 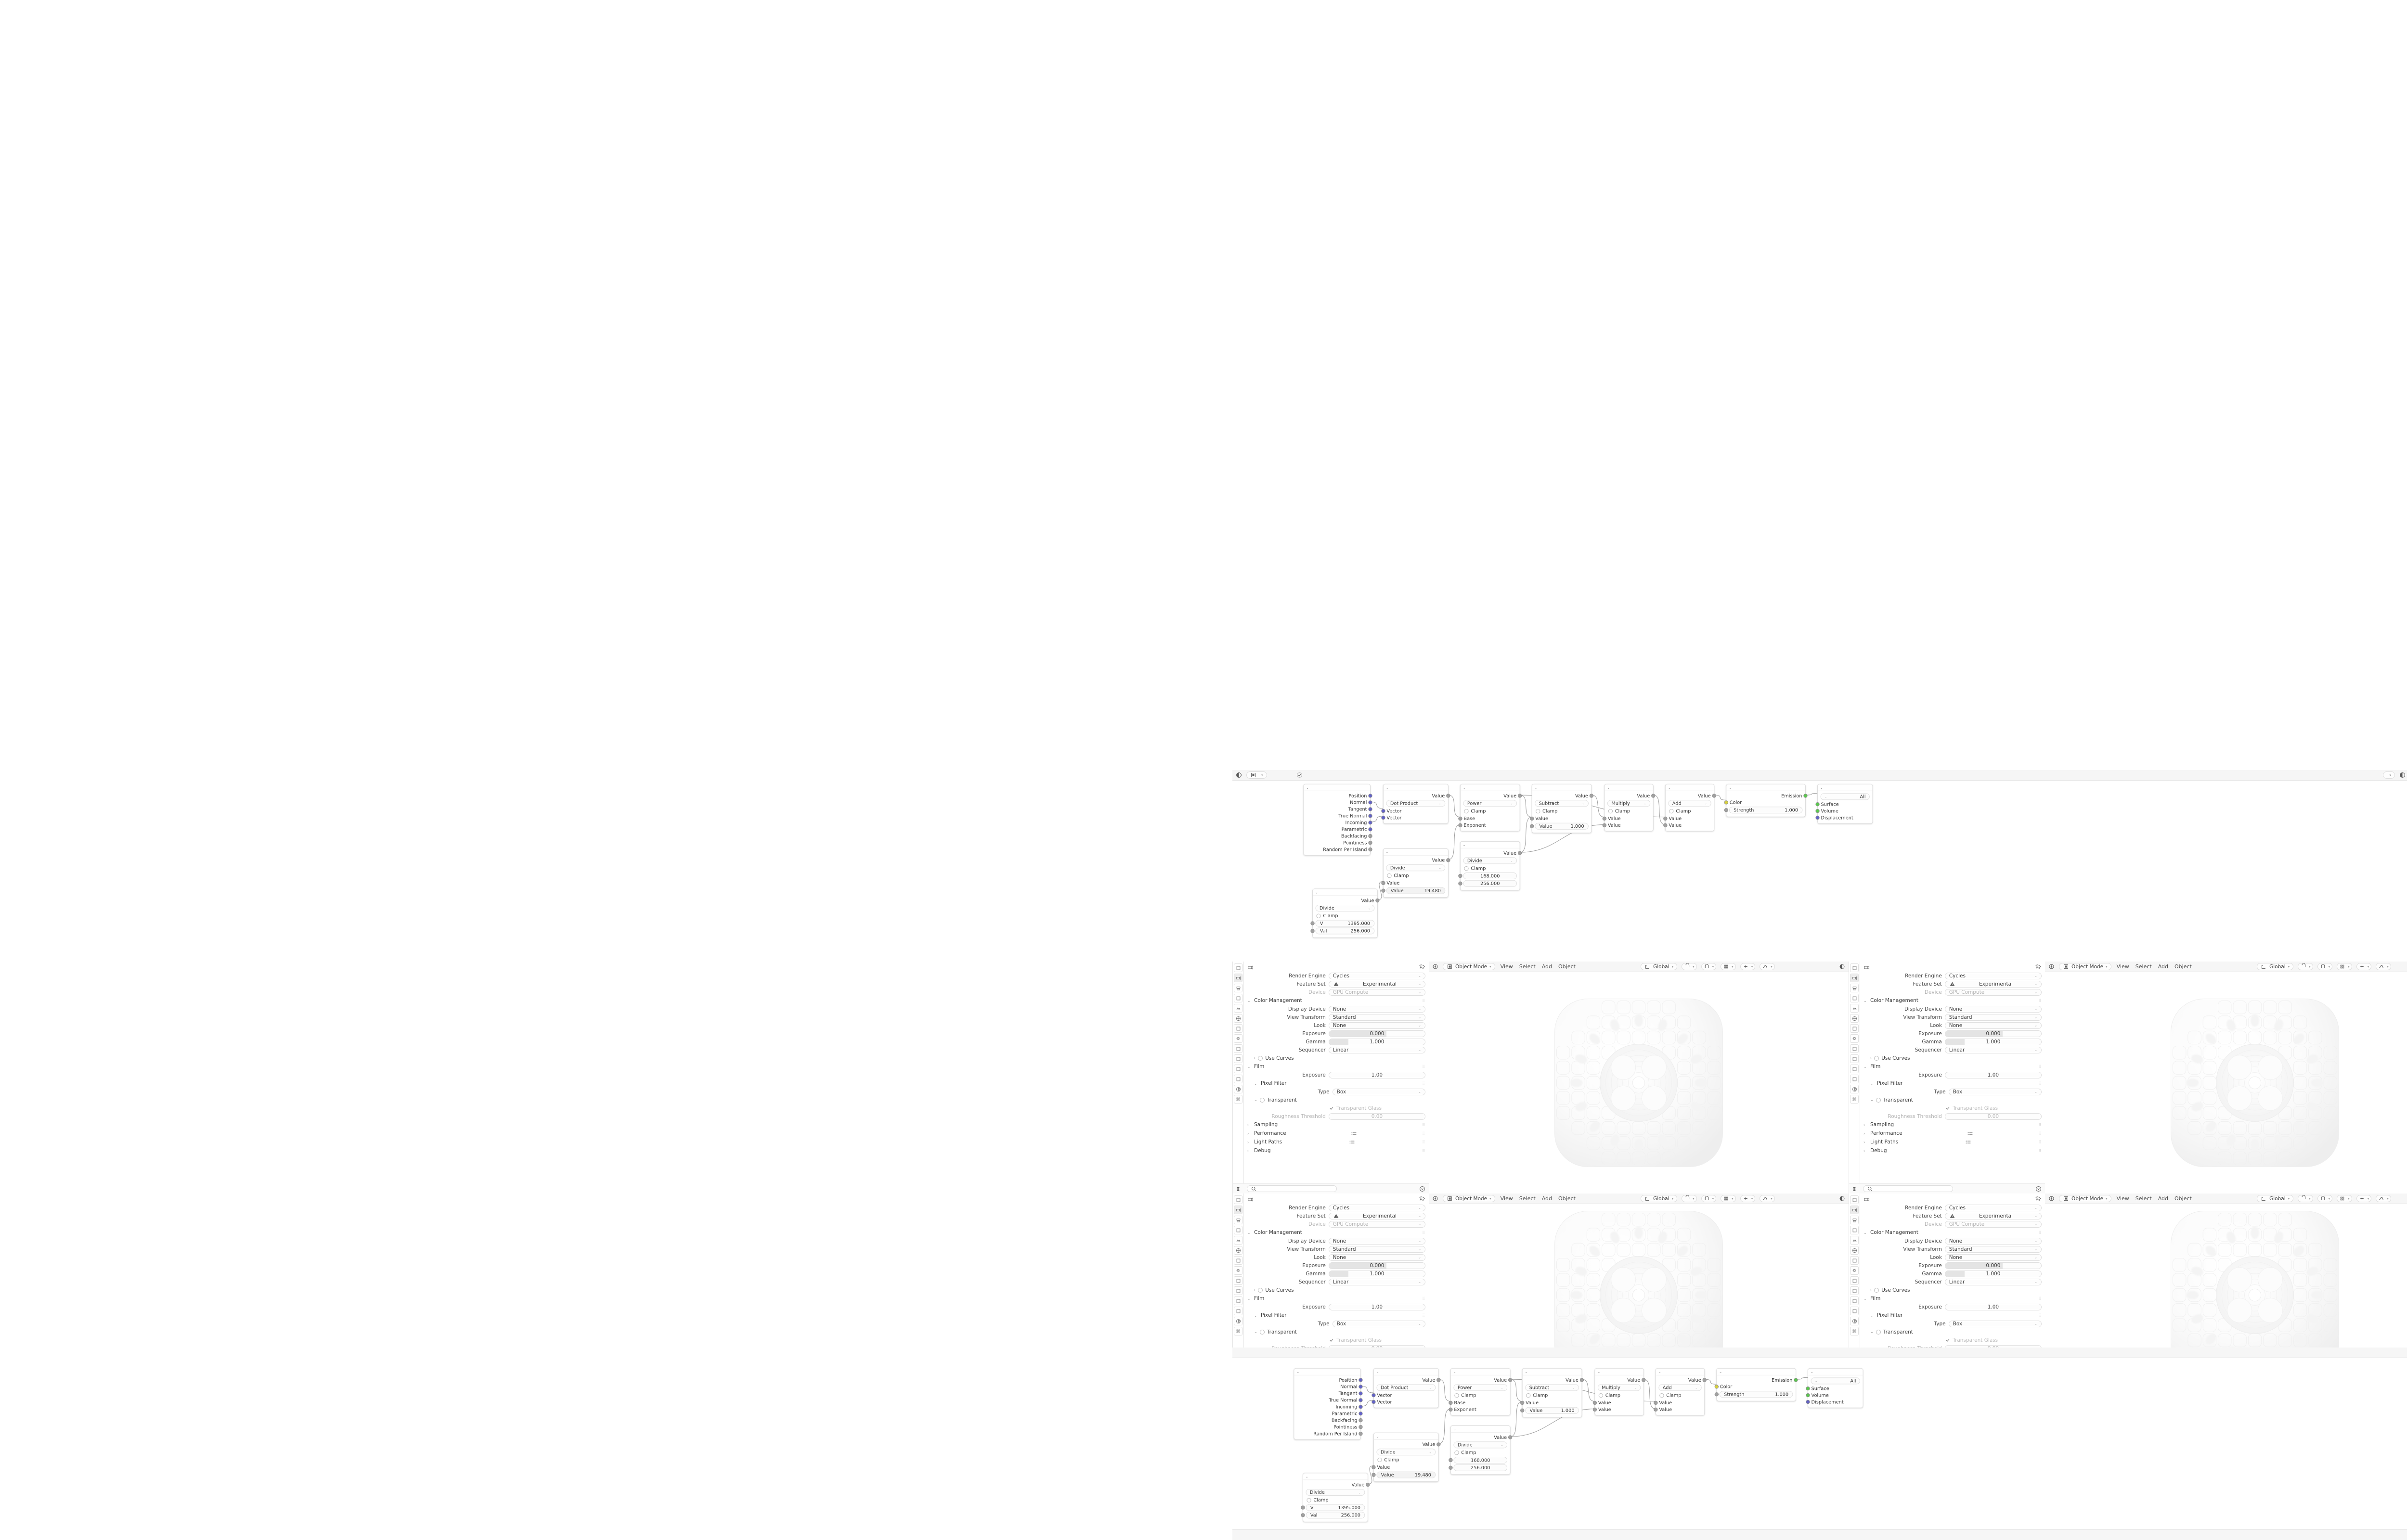 I want to click on node-output-geometry-6: Backfacing, so click(x=1338, y=836).